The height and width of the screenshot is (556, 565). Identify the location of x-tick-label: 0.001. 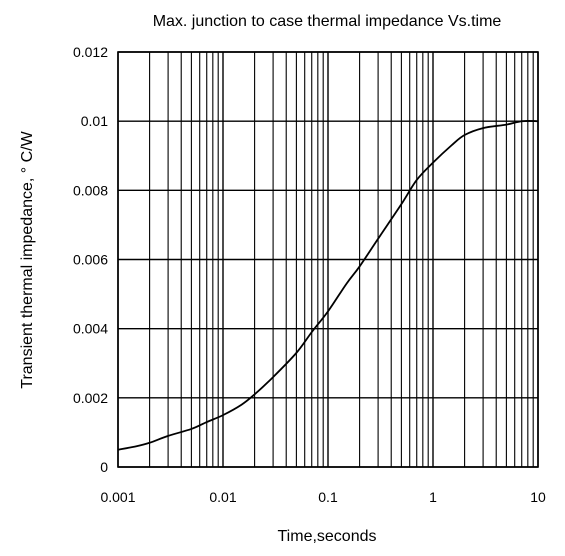
(117, 497).